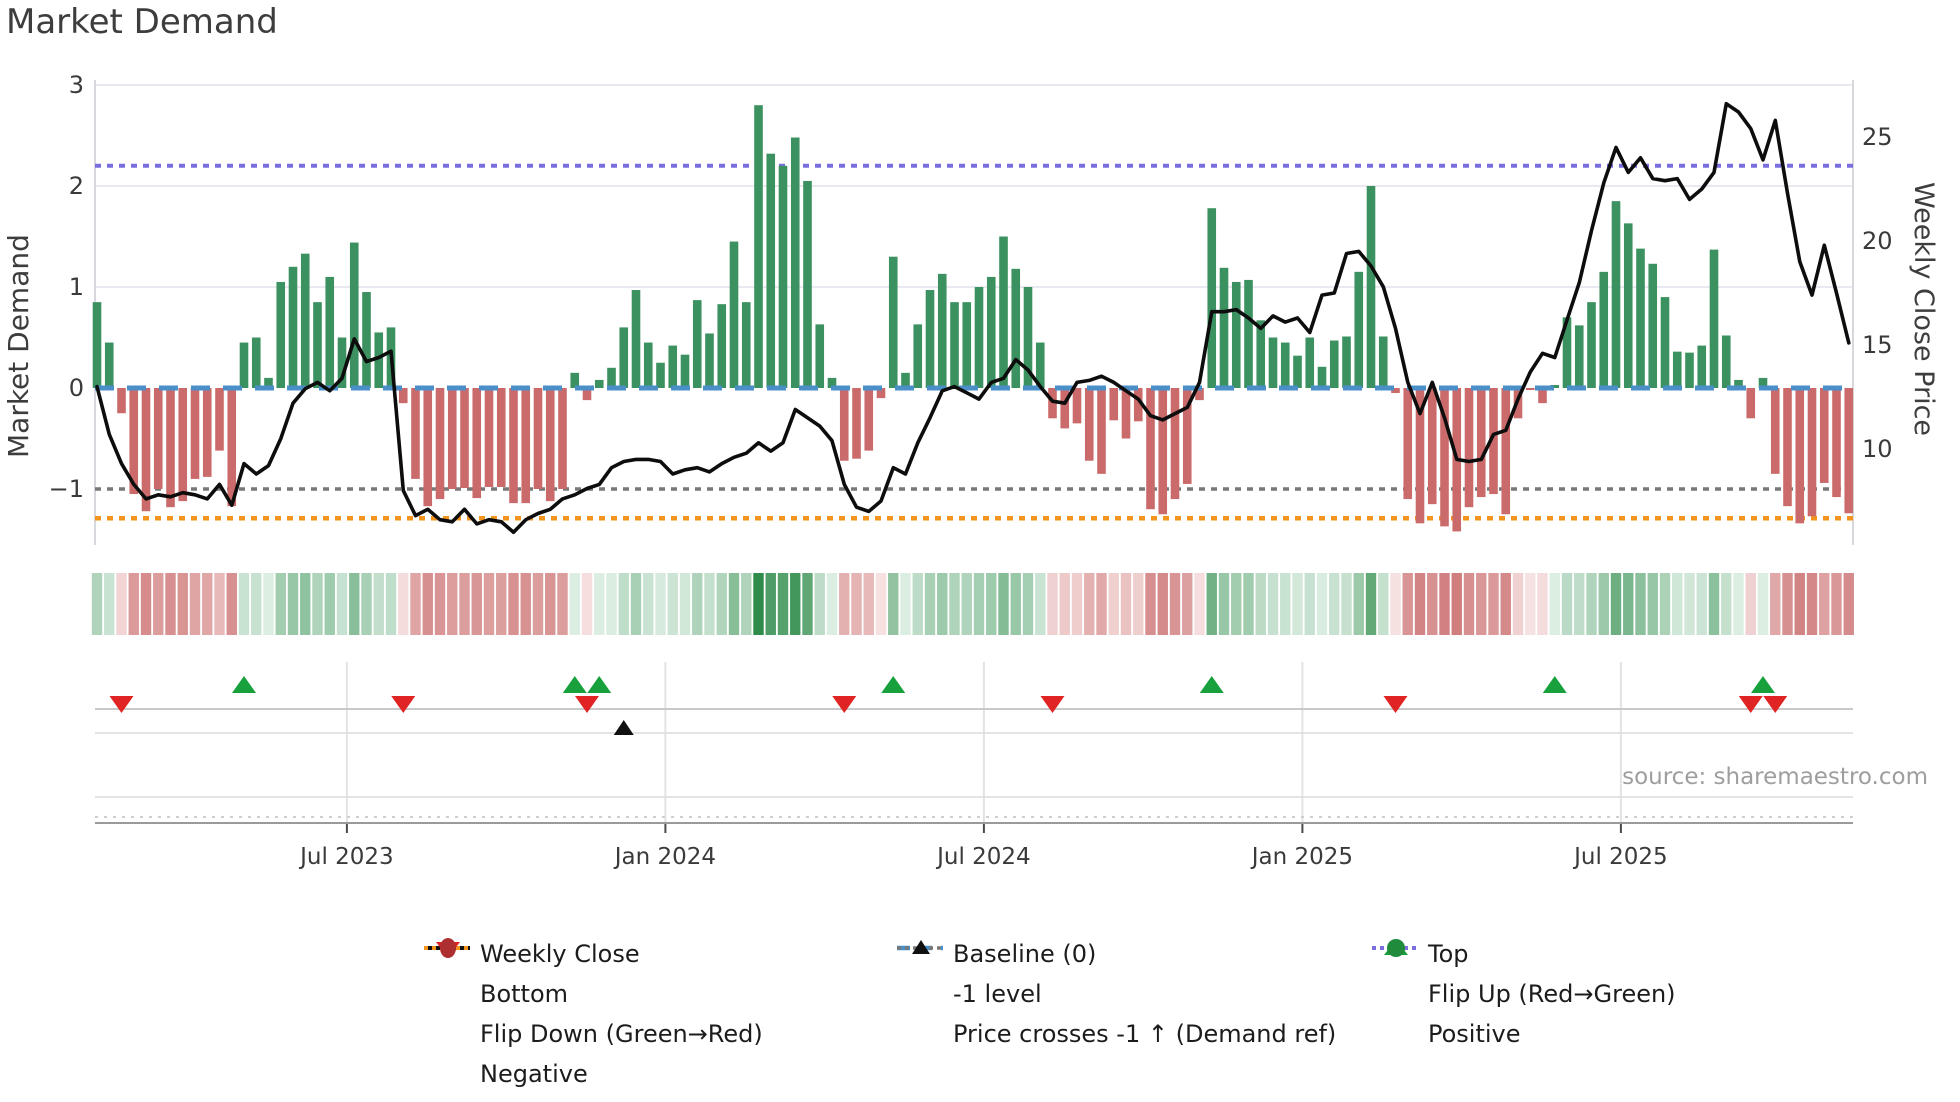 This screenshot has height=1102, width=1960. What do you see at coordinates (347, 857) in the screenshot?
I see `x-tick-label: Jul 2023` at bounding box center [347, 857].